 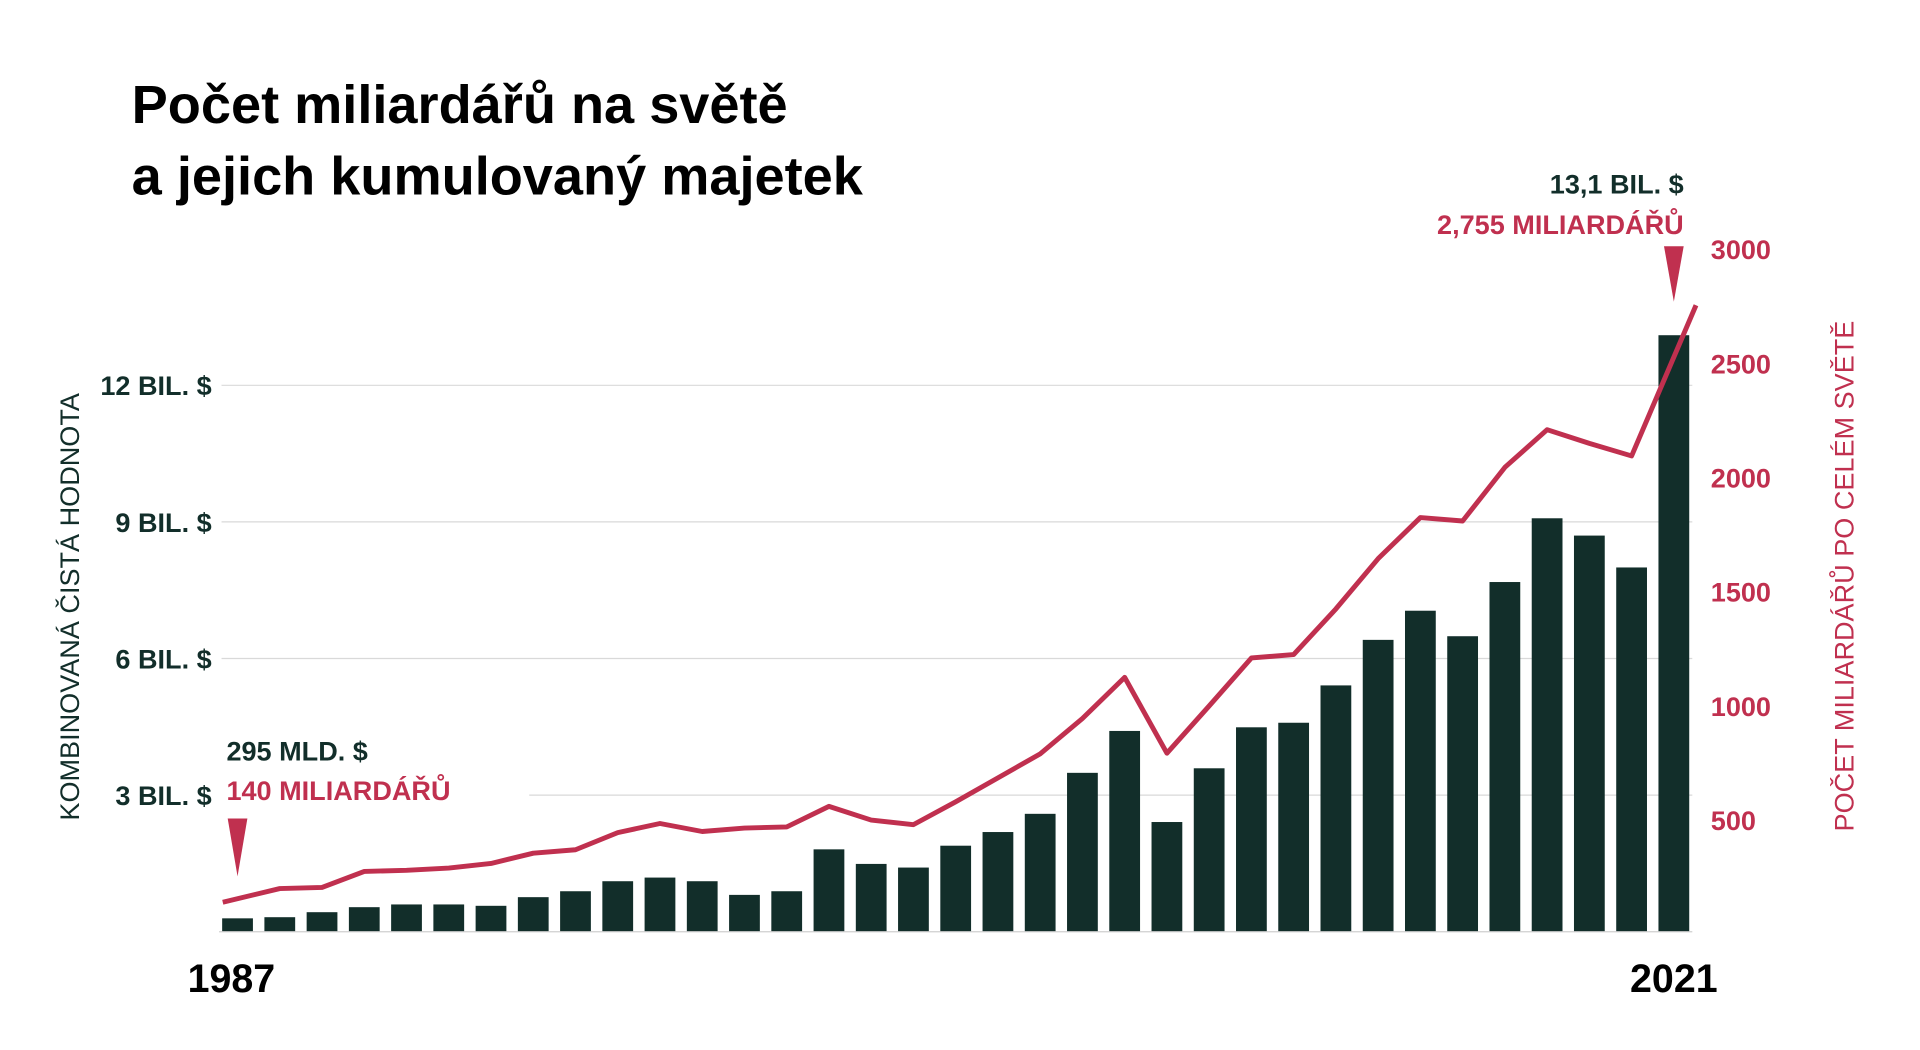 I want to click on left-tick-label: 12 BIL. $, so click(x=155, y=385).